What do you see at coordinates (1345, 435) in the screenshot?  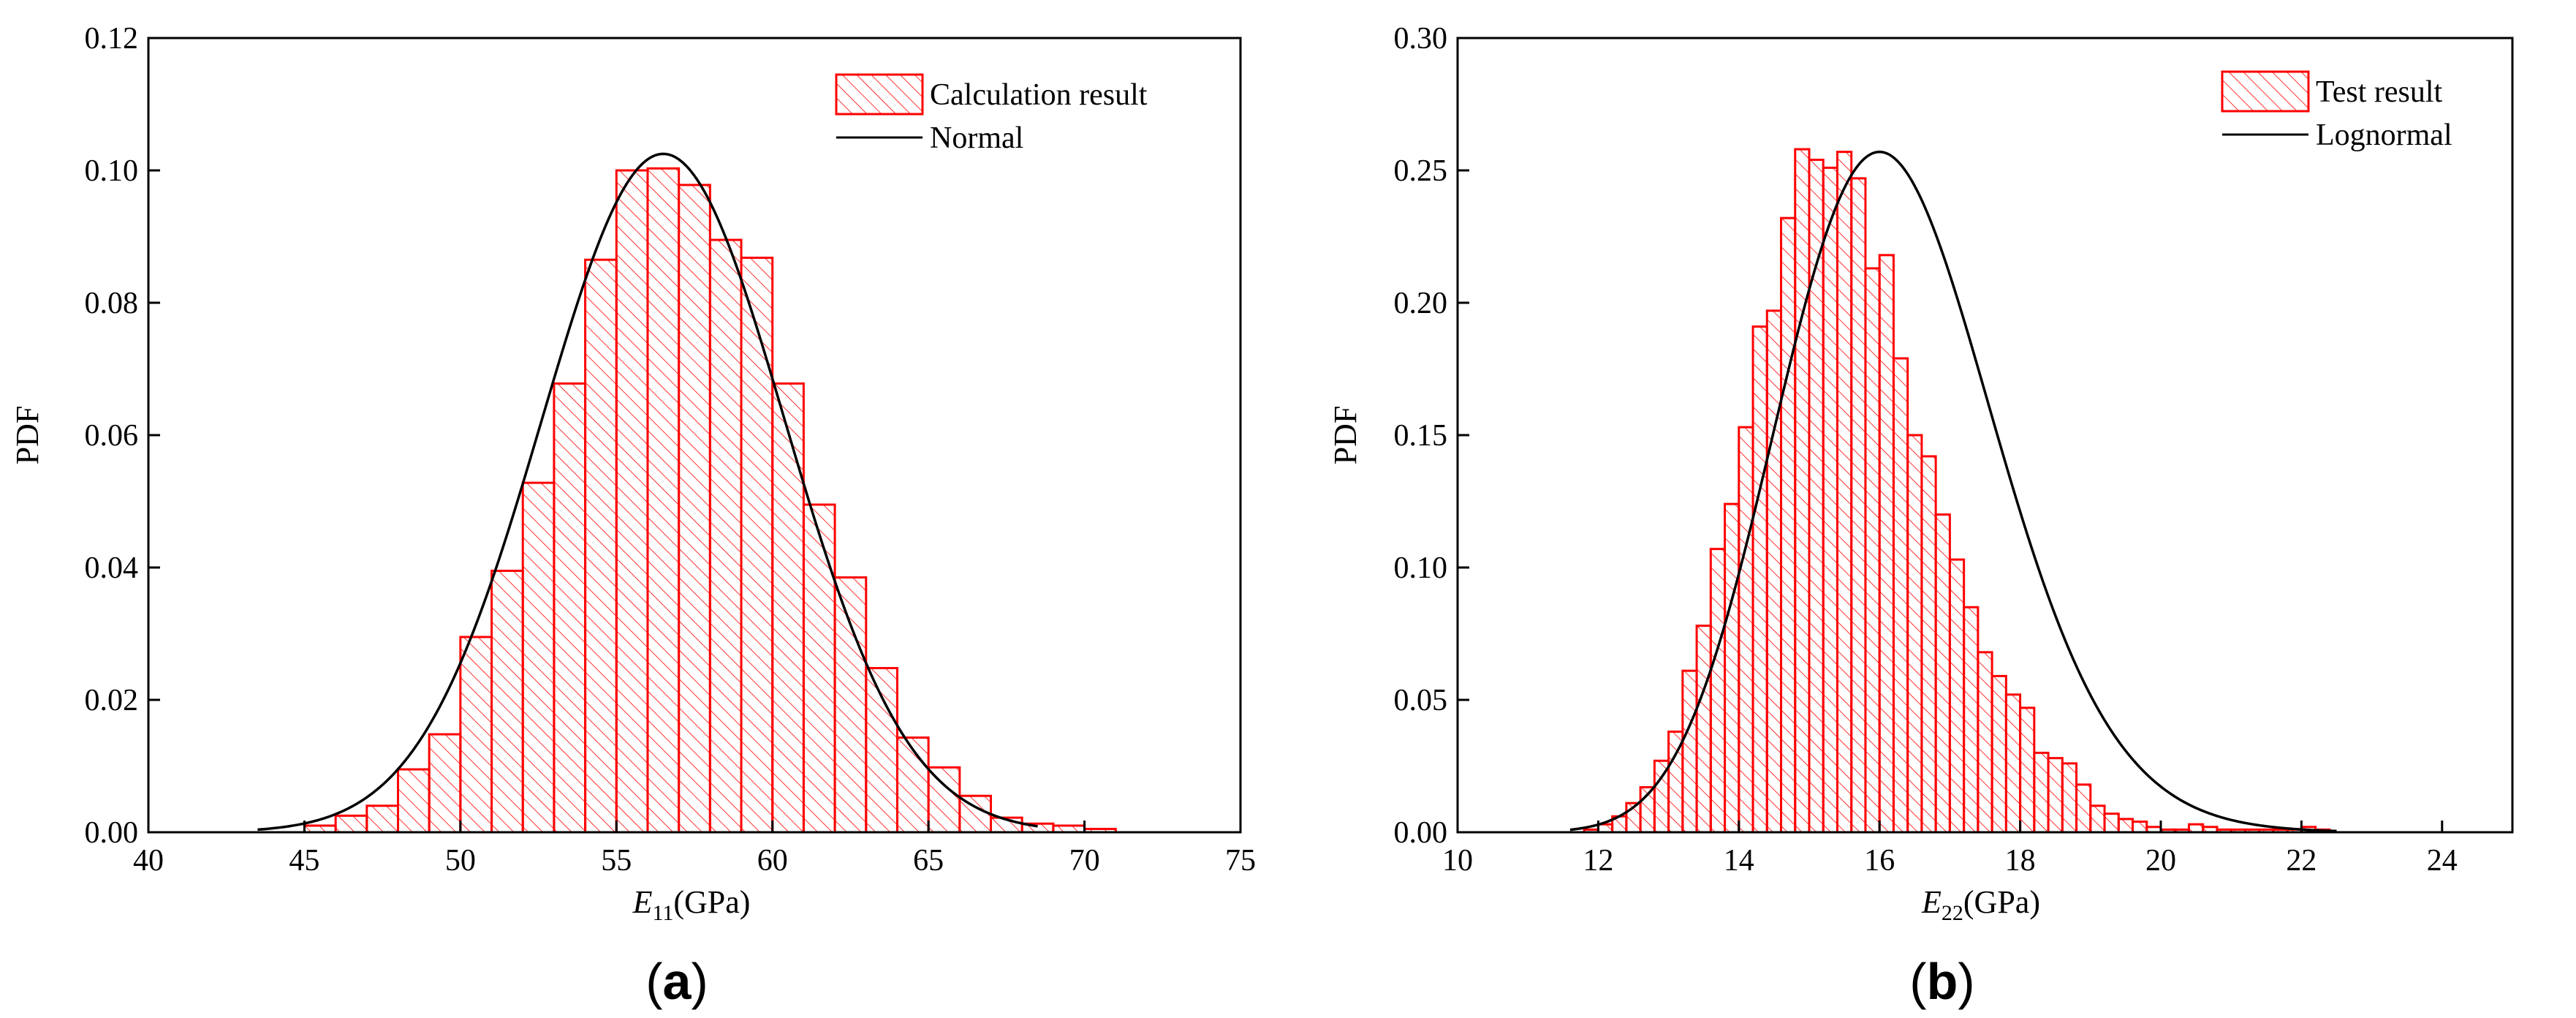 I see `y-axis-title-b: PDF` at bounding box center [1345, 435].